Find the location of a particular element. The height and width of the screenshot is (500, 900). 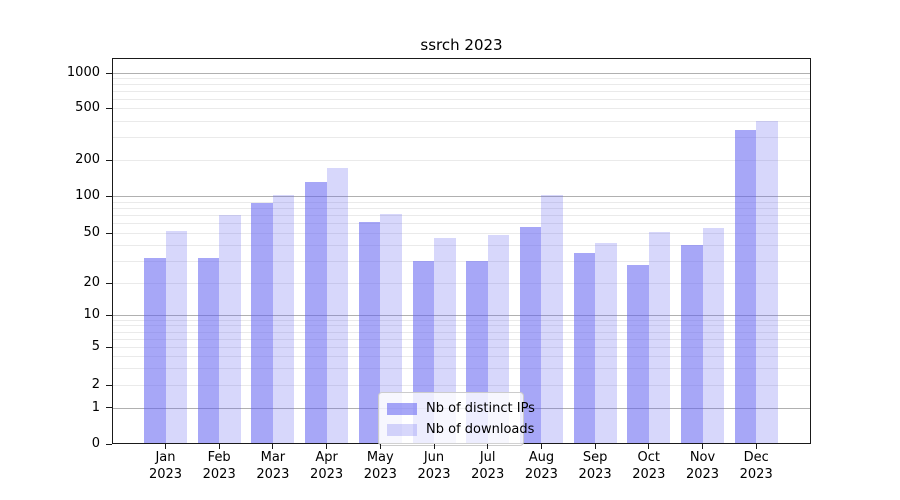

legend: Nb of distinct IPs Nb of downloads is located at coordinates (456, 419).